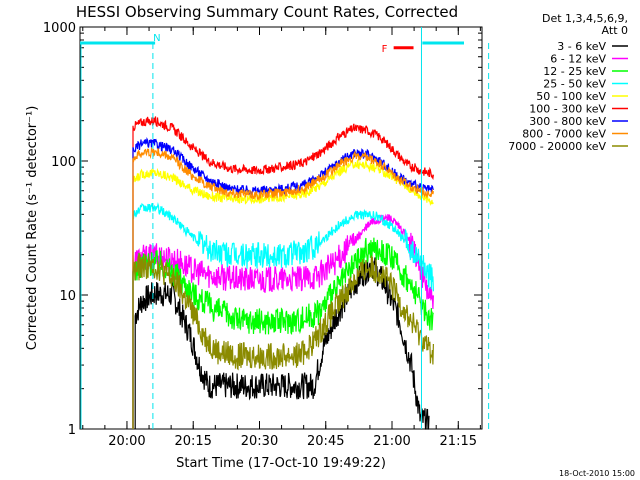 The height and width of the screenshot is (480, 640). I want to click on y-tick-label: 100, so click(63, 162).